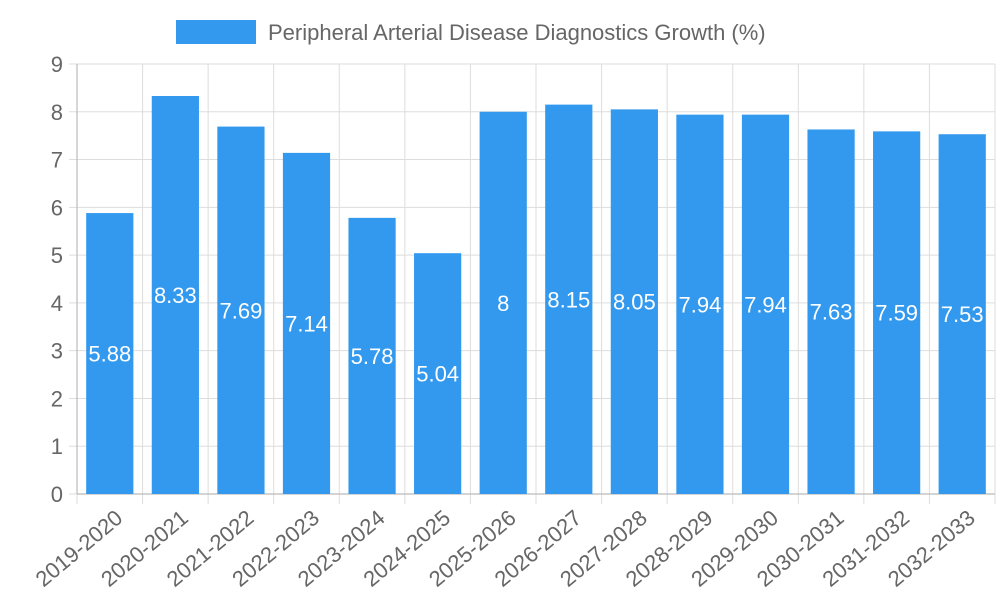 Image resolution: width=1000 pixels, height=605 pixels. I want to click on bar-value-label: 8.33, so click(175, 295).